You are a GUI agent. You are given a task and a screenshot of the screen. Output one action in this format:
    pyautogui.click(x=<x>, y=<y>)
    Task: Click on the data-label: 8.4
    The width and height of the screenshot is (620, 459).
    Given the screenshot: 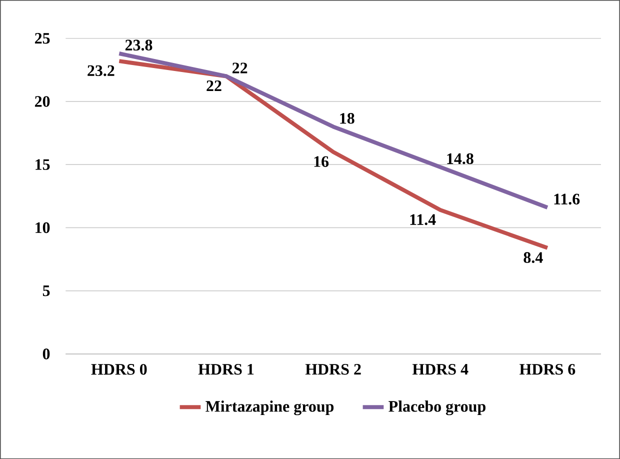 What is the action you would take?
    pyautogui.click(x=533, y=257)
    